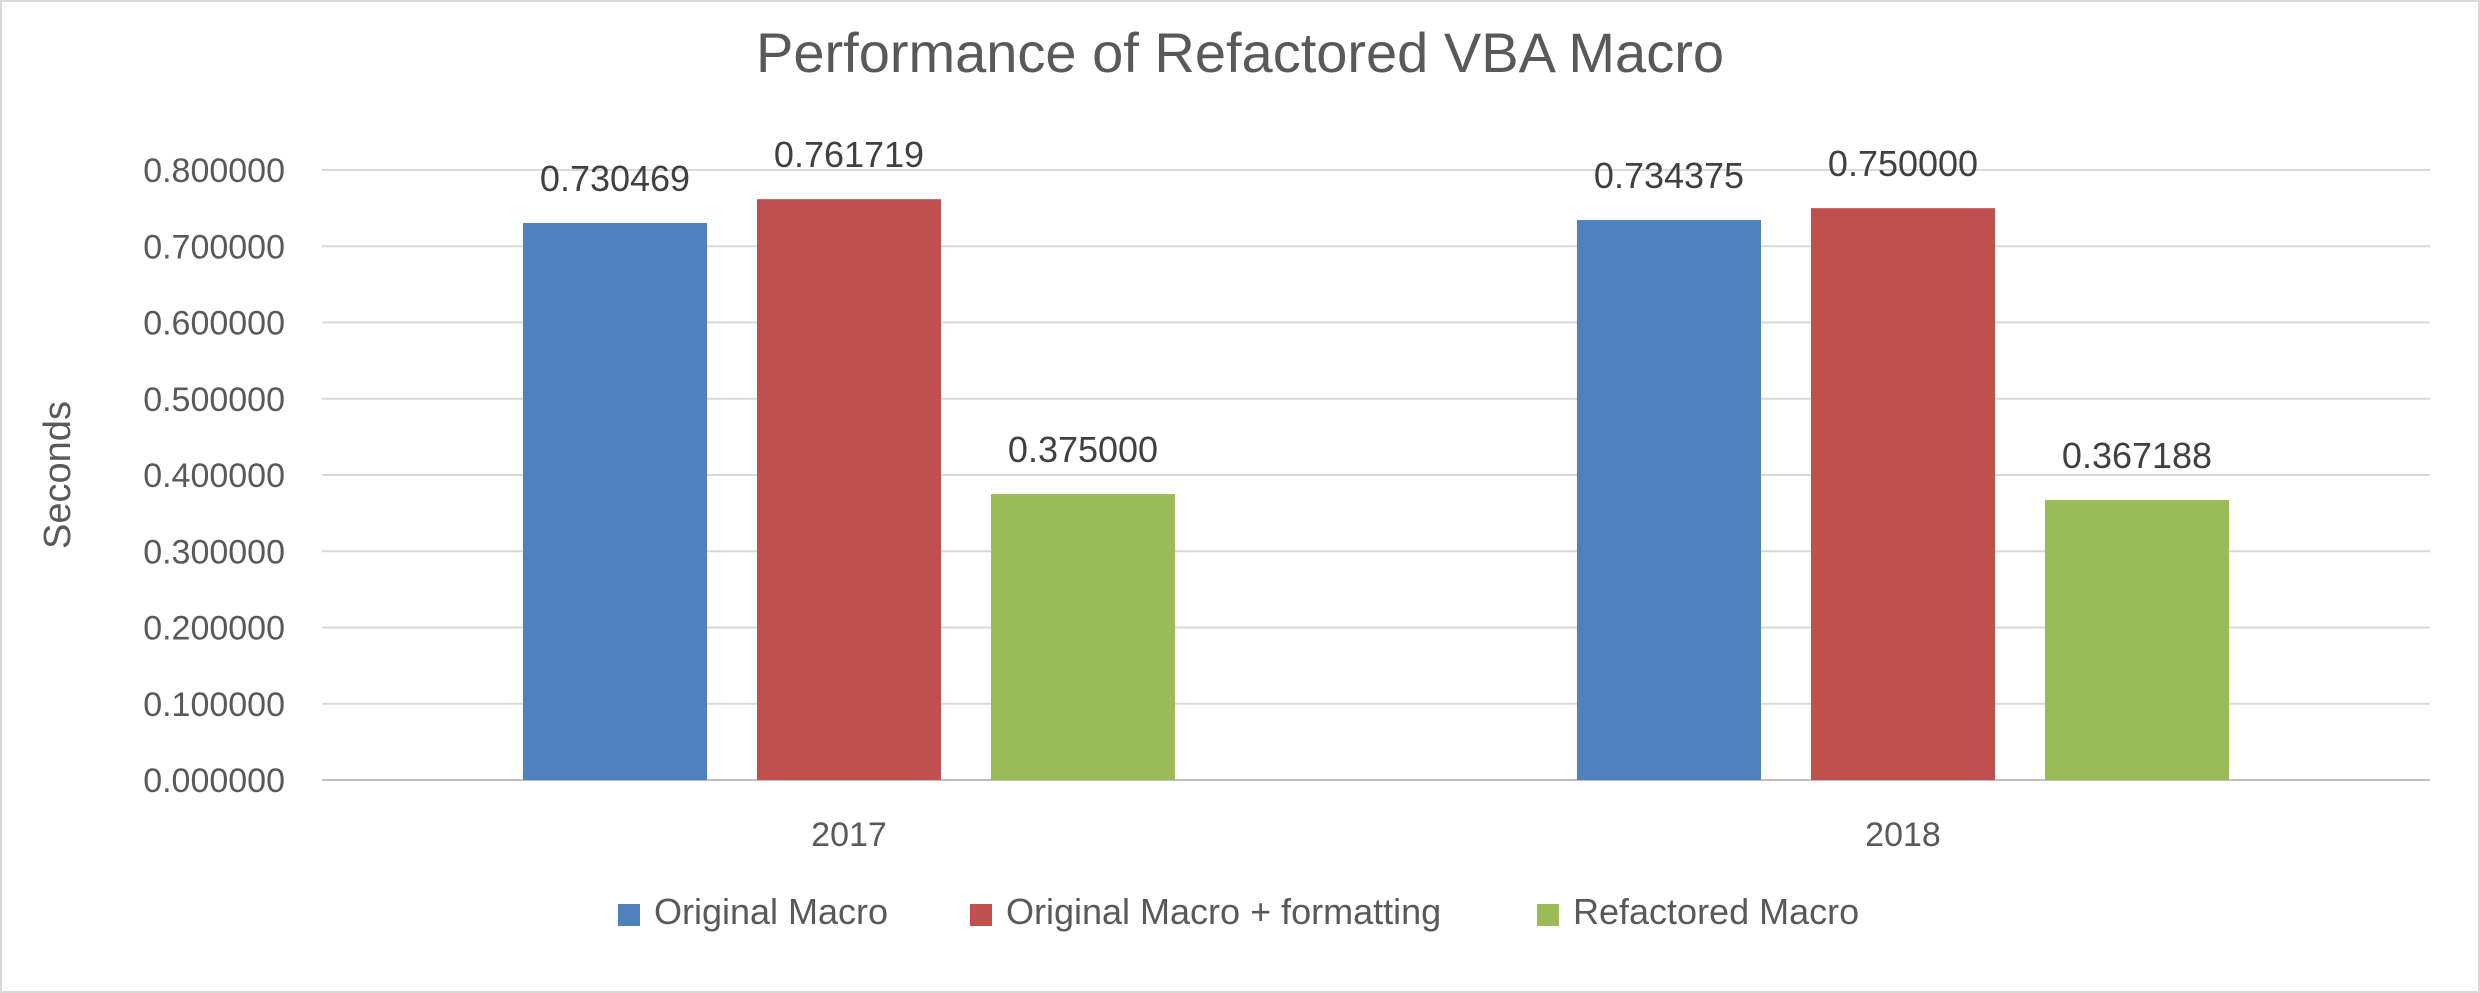 This screenshot has width=2480, height=993. Describe the element at coordinates (214, 705) in the screenshot. I see `y-tick-label: 0.100000` at that location.